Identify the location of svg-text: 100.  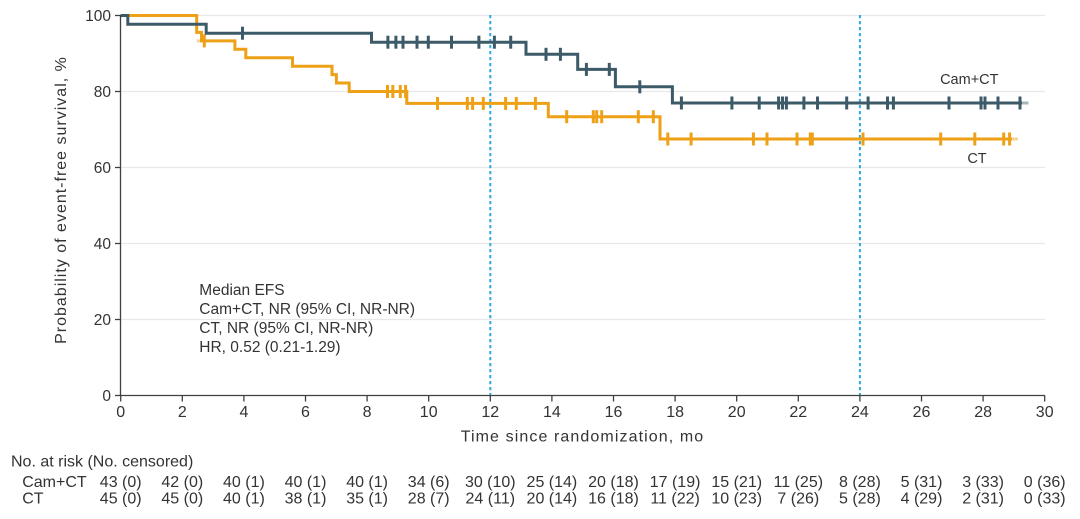
(98, 16).